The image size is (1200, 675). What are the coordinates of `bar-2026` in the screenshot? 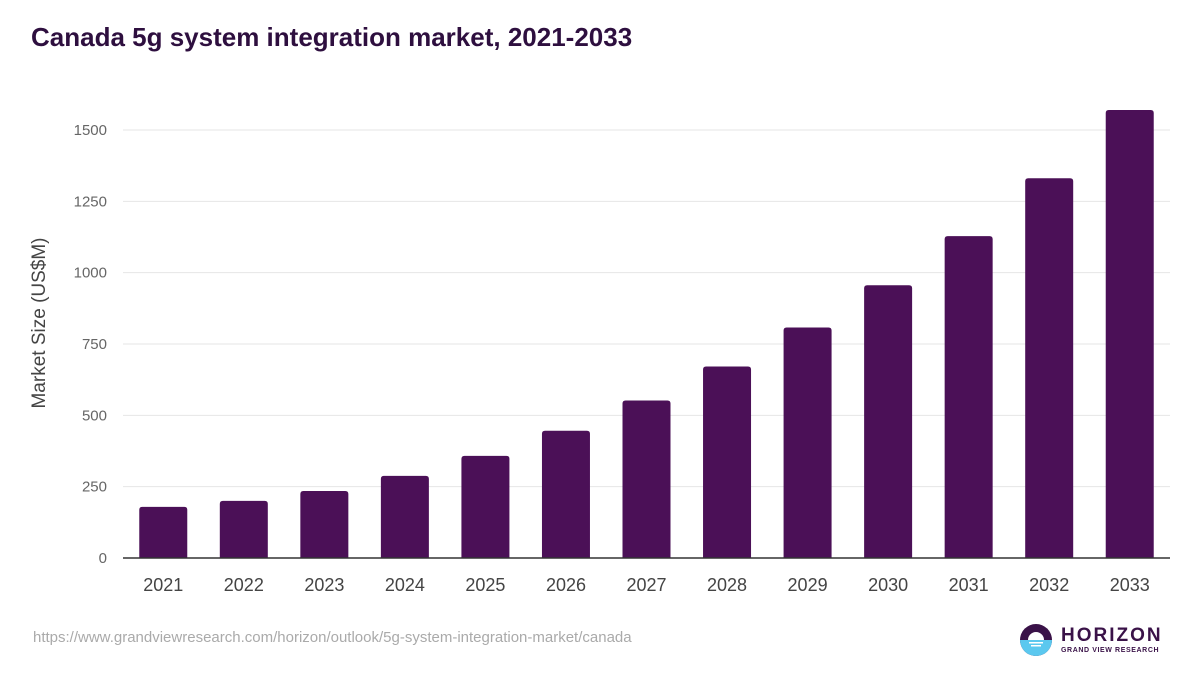 It's located at (565, 494).